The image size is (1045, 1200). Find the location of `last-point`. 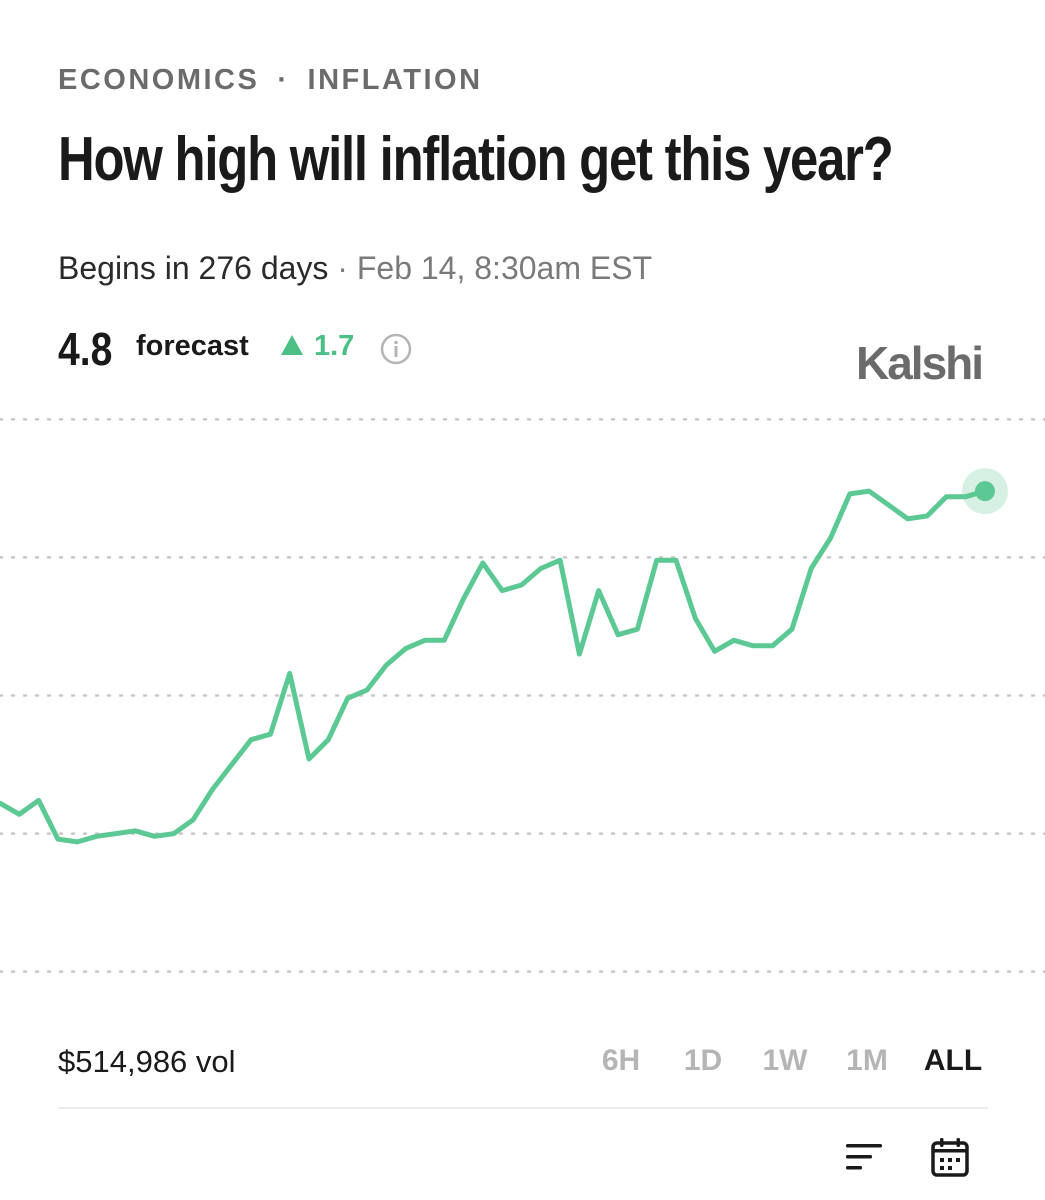

last-point is located at coordinates (985, 491).